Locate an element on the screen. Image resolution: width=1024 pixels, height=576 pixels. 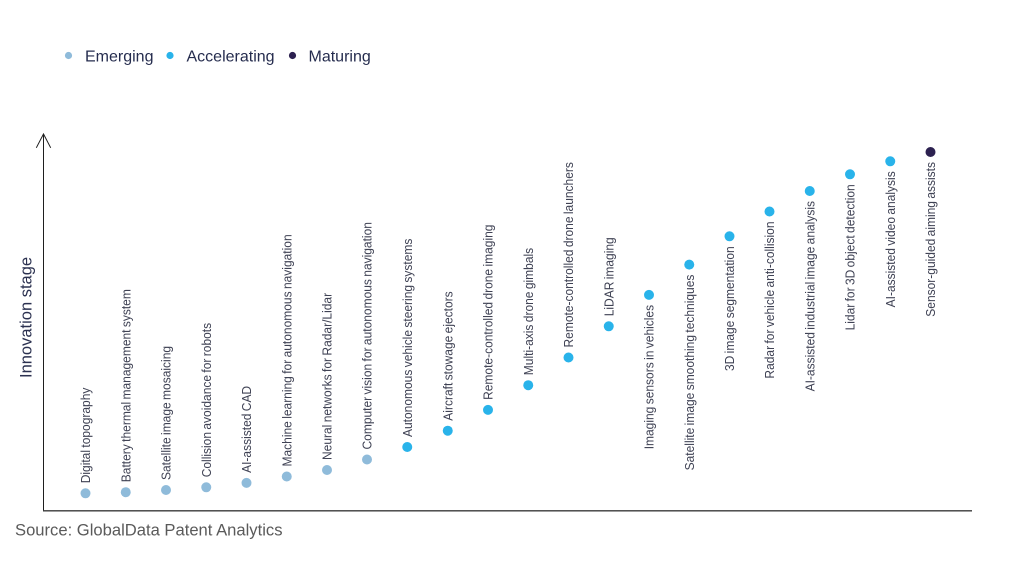
svg-text: Digital topography is located at coordinates (86, 435).